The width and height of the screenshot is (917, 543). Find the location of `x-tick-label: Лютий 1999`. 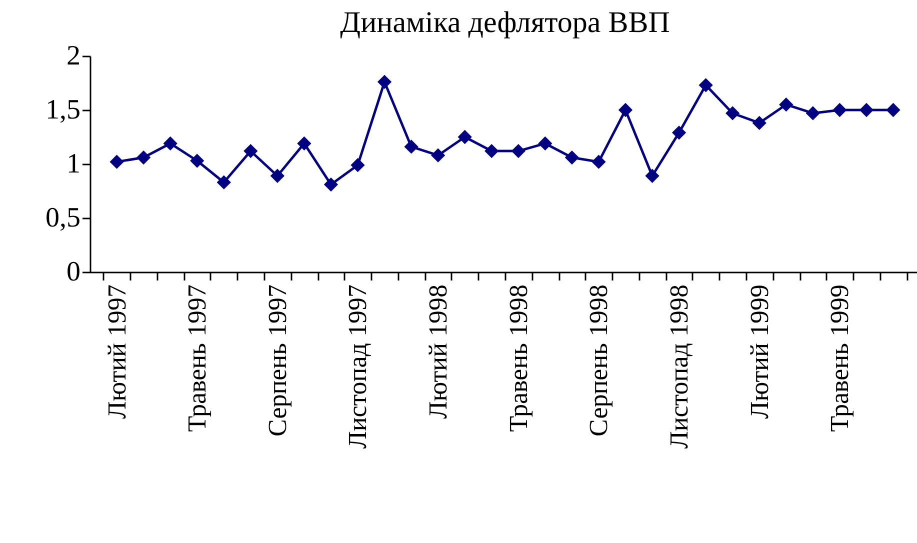

x-tick-label: Лютий 1999 is located at coordinates (759, 351).